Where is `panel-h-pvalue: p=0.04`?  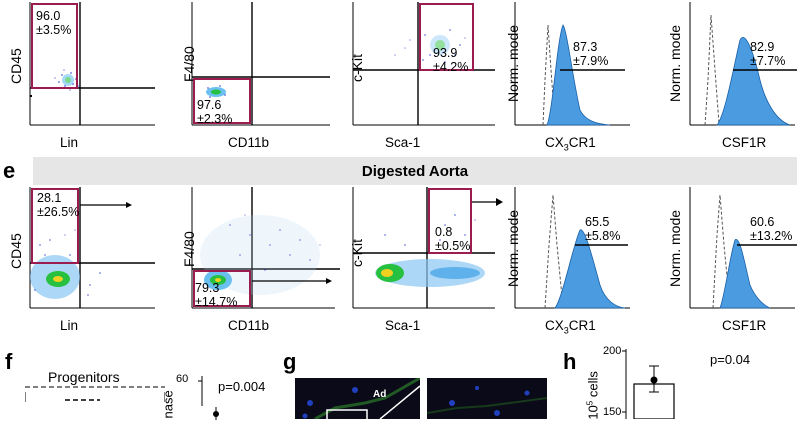 panel-h-pvalue: p=0.04 is located at coordinates (730, 359).